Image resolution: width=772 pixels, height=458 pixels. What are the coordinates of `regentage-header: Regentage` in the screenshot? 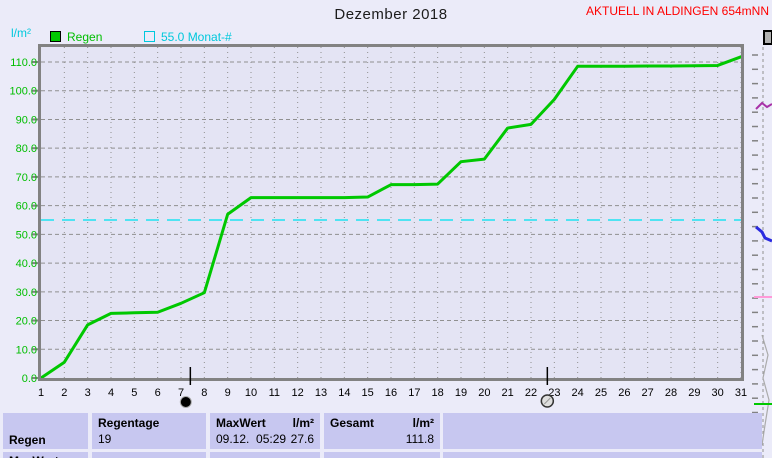 It's located at (129, 423).